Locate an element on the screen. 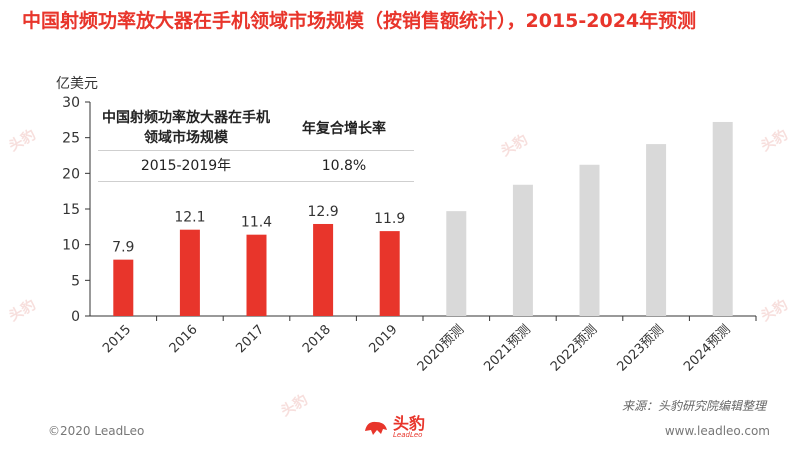 Image resolution: width=800 pixels, height=450 pixels. x-tick-label: 2023预测 is located at coordinates (641, 348).